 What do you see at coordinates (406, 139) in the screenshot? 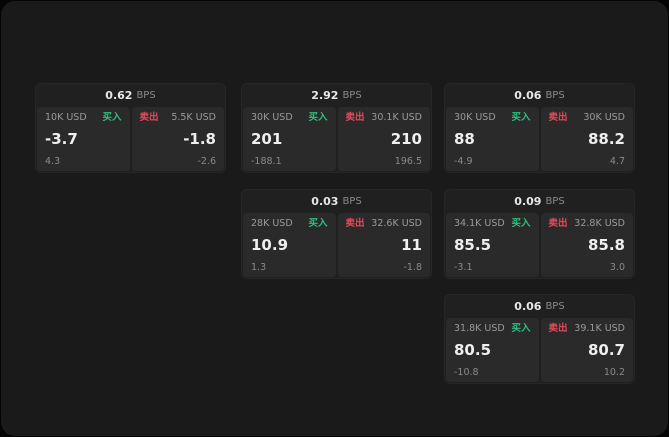
I see `sell-price: 210` at bounding box center [406, 139].